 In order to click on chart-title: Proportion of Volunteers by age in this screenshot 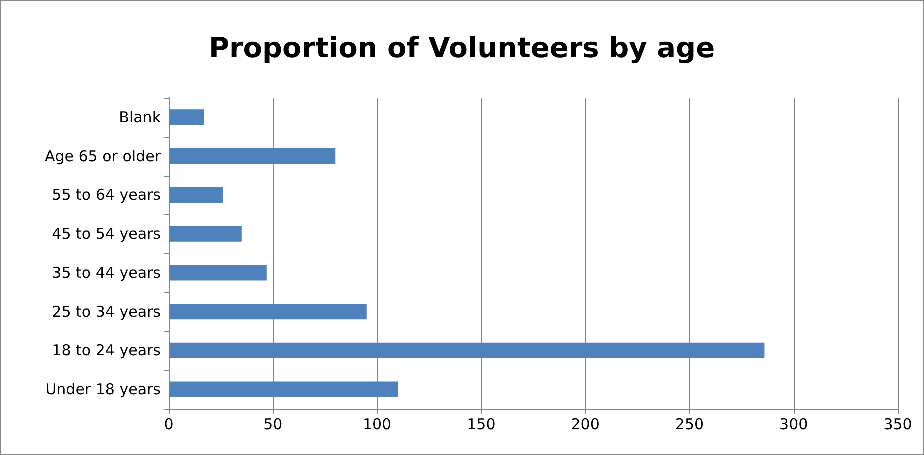, I will do `click(462, 48)`.